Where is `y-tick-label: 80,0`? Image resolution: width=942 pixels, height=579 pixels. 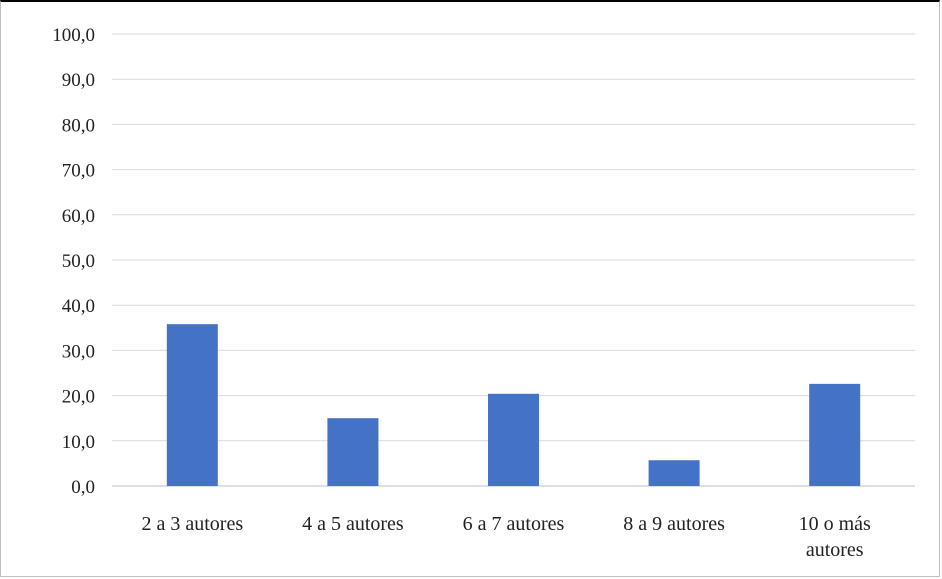 y-tick-label: 80,0 is located at coordinates (78, 125).